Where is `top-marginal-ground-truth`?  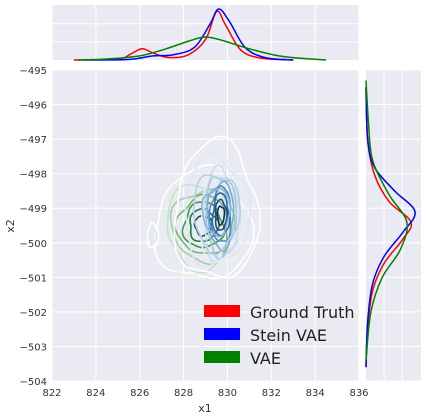 top-marginal-ground-truth is located at coordinates (183, 35).